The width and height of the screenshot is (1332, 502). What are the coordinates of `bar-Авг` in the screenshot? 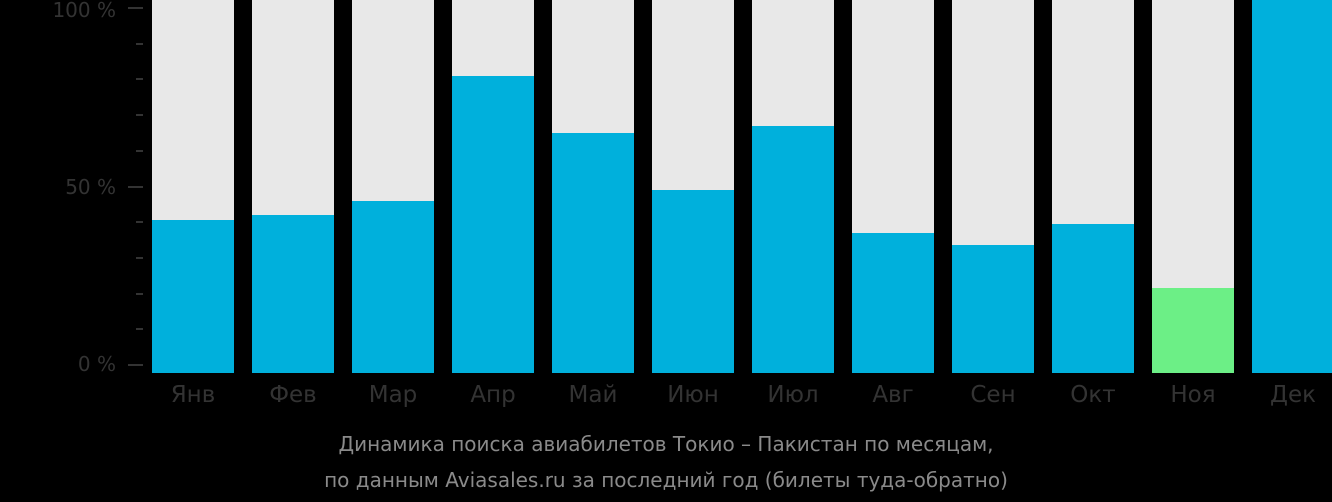 It's located at (893, 186).